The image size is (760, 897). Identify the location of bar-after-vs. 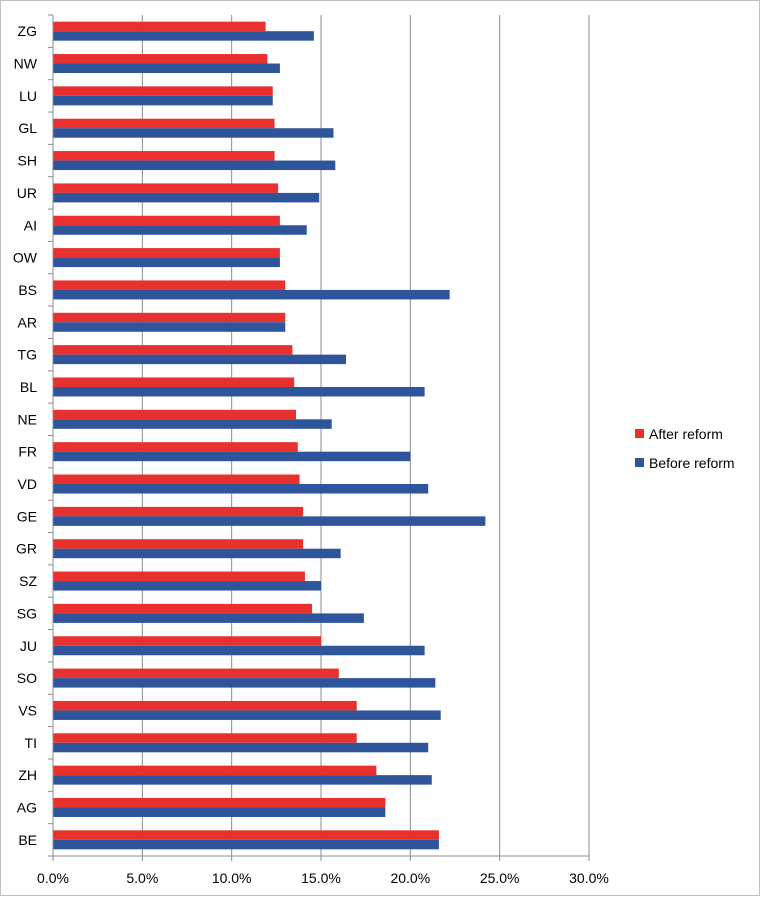
(205, 705).